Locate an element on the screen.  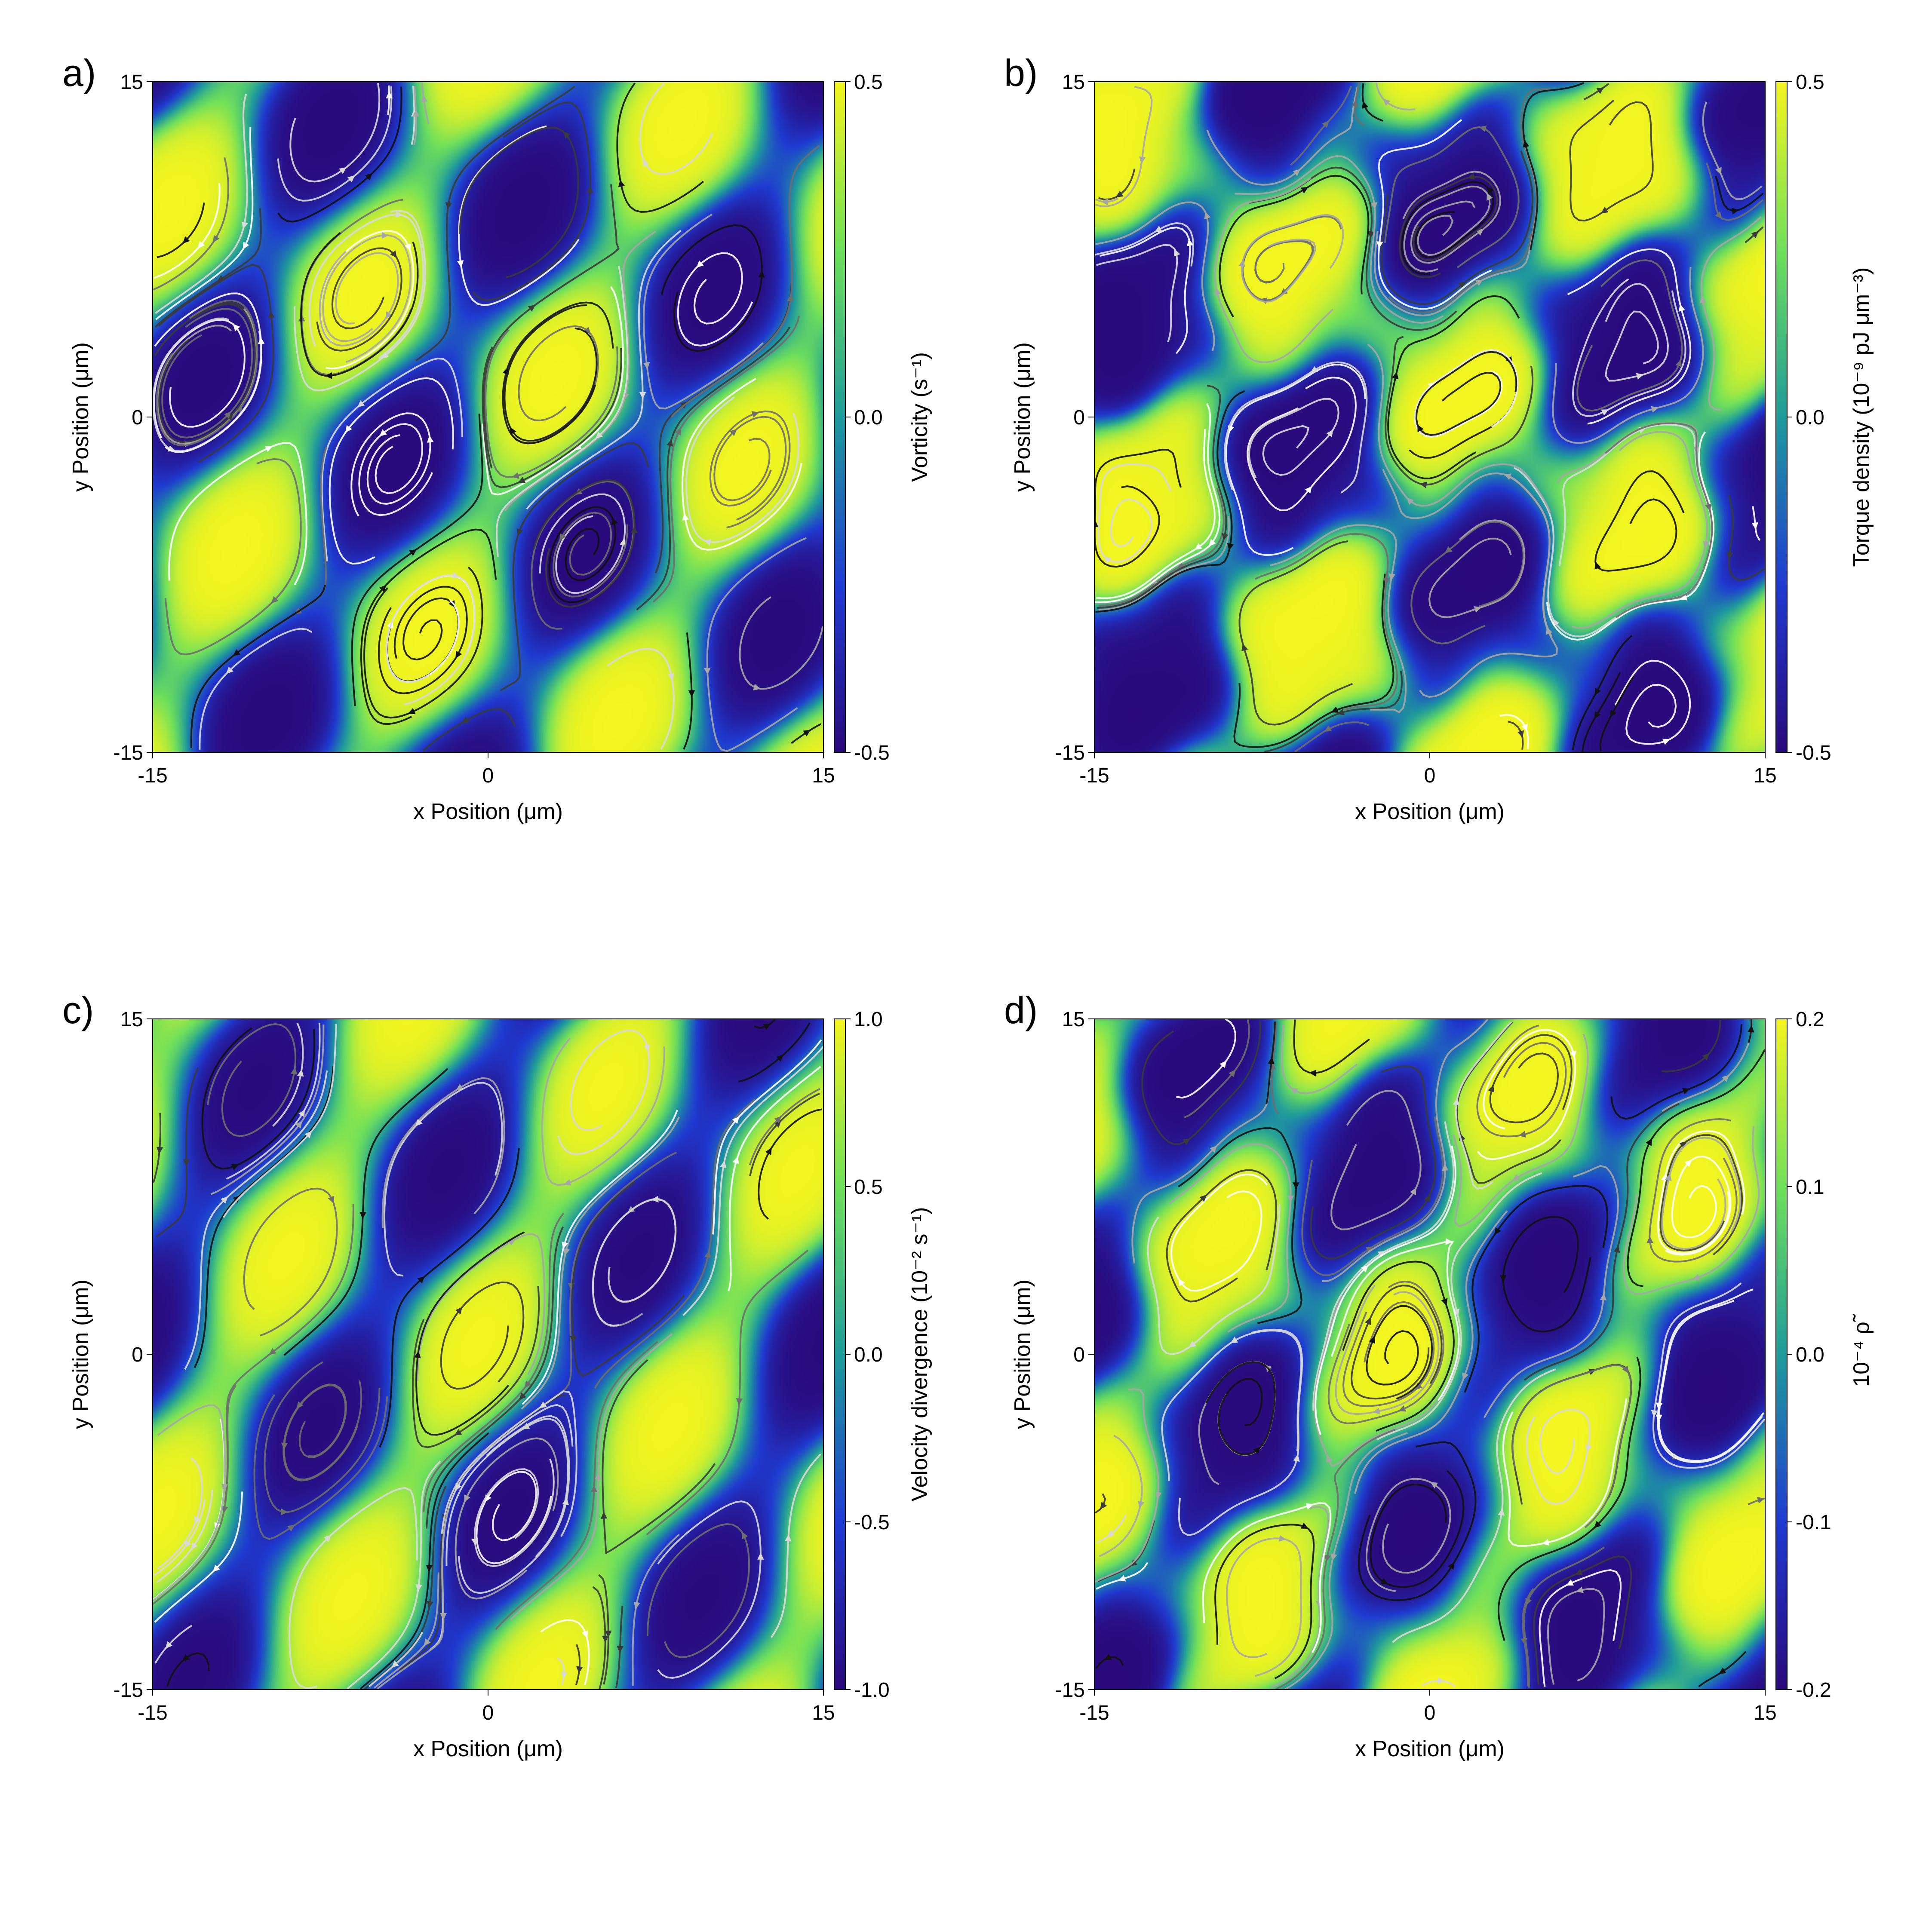
colorbar-tick-label: 0.0 is located at coordinates (1810, 1355).